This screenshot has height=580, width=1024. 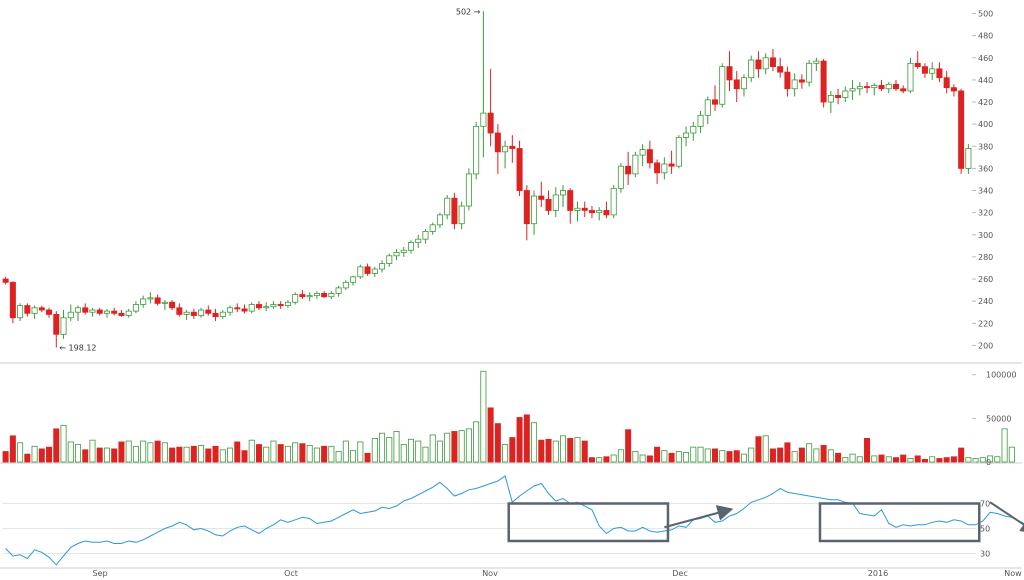 What do you see at coordinates (588, 522) in the screenshot?
I see `highlight-box` at bounding box center [588, 522].